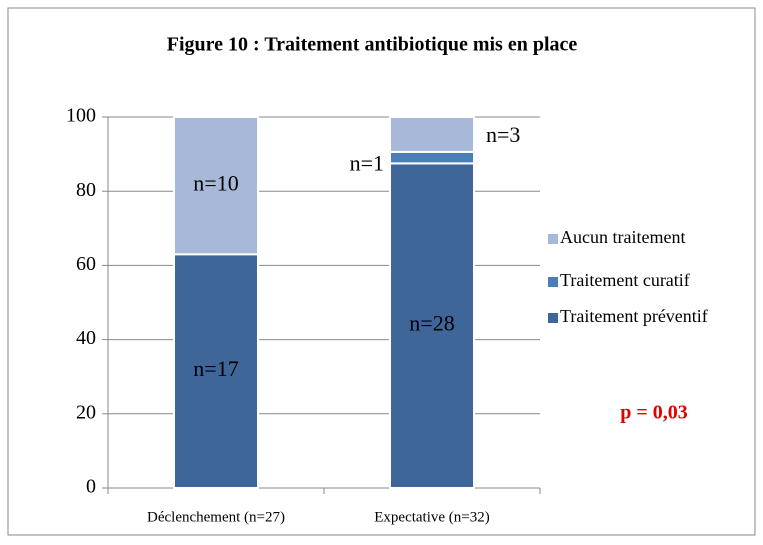  I want to click on data-label: n=1, so click(367, 163).